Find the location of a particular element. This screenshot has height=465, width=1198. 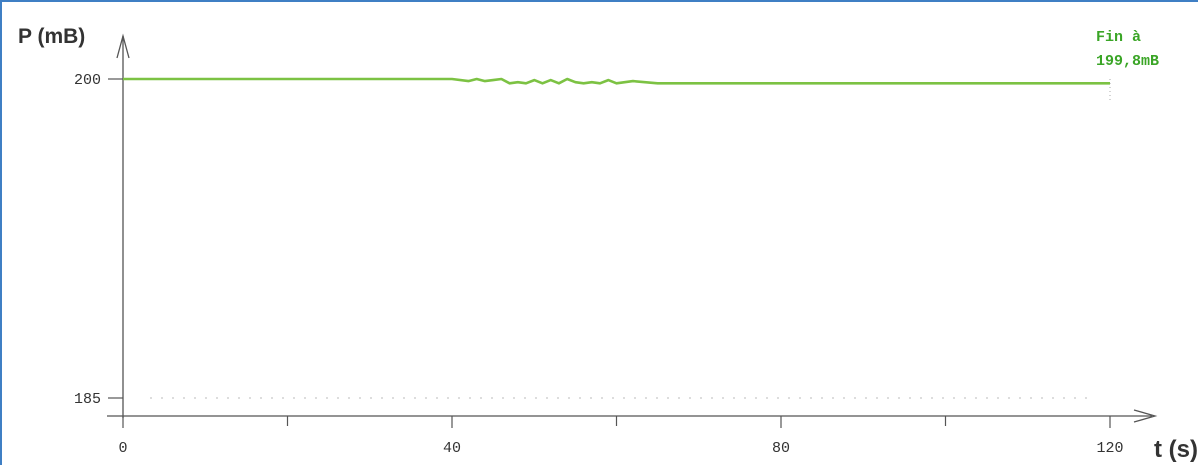

end-annotation-line-1: Fin à is located at coordinates (1118, 37).